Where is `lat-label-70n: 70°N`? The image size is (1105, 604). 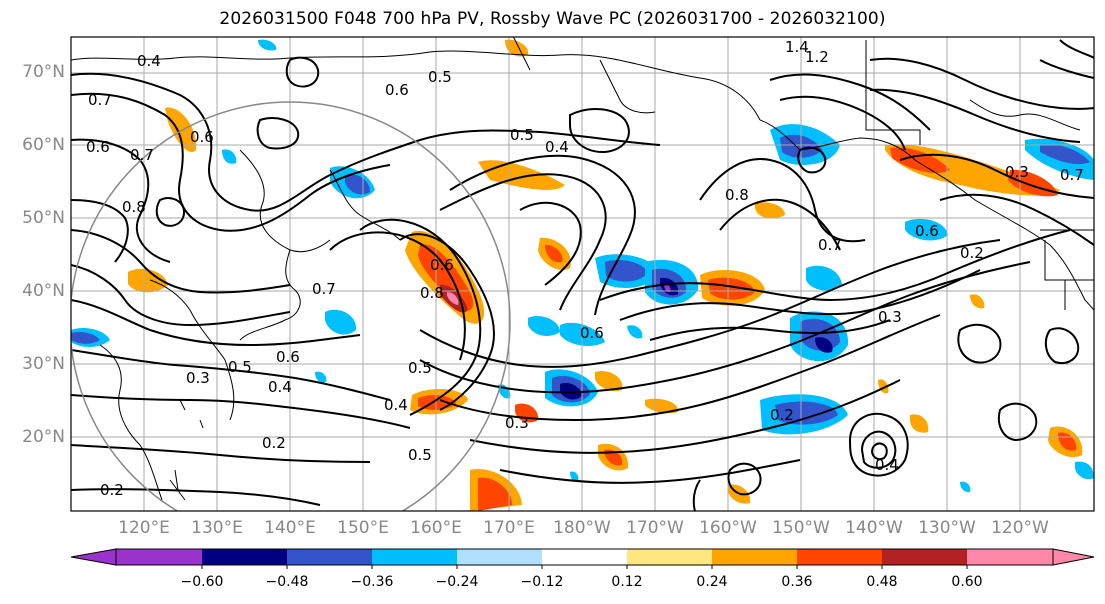
lat-label-70n: 70°N is located at coordinates (43, 72).